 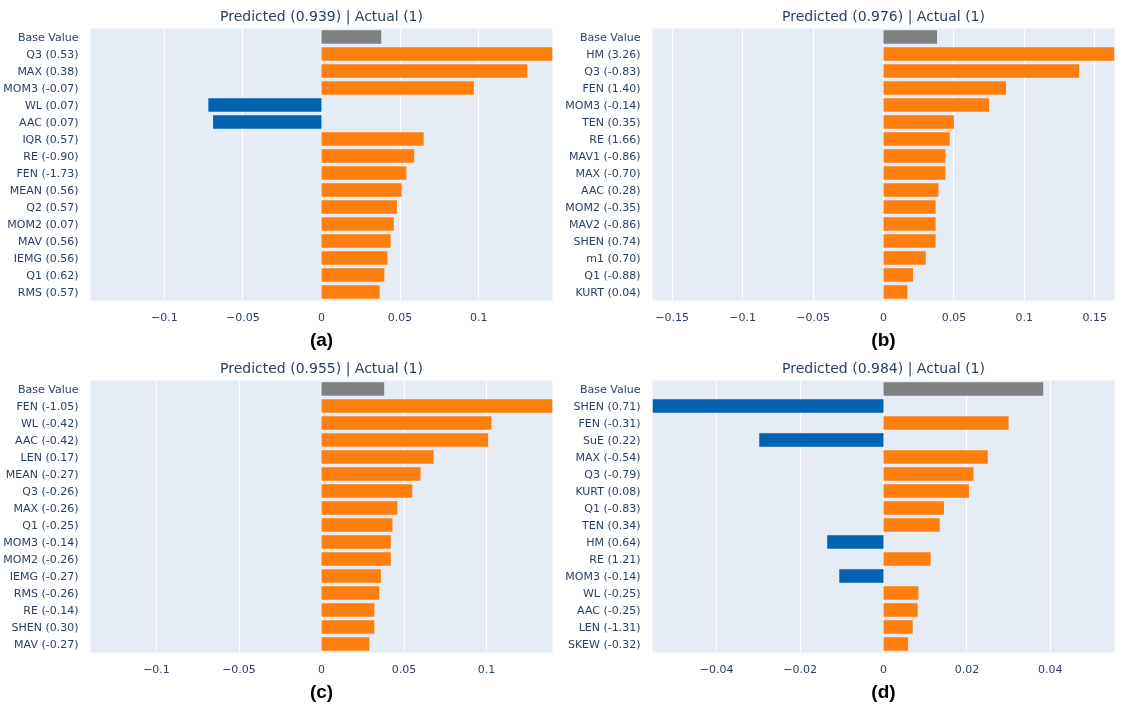 What do you see at coordinates (1095, 317) in the screenshot?
I see `x-tick-label: 0.15` at bounding box center [1095, 317].